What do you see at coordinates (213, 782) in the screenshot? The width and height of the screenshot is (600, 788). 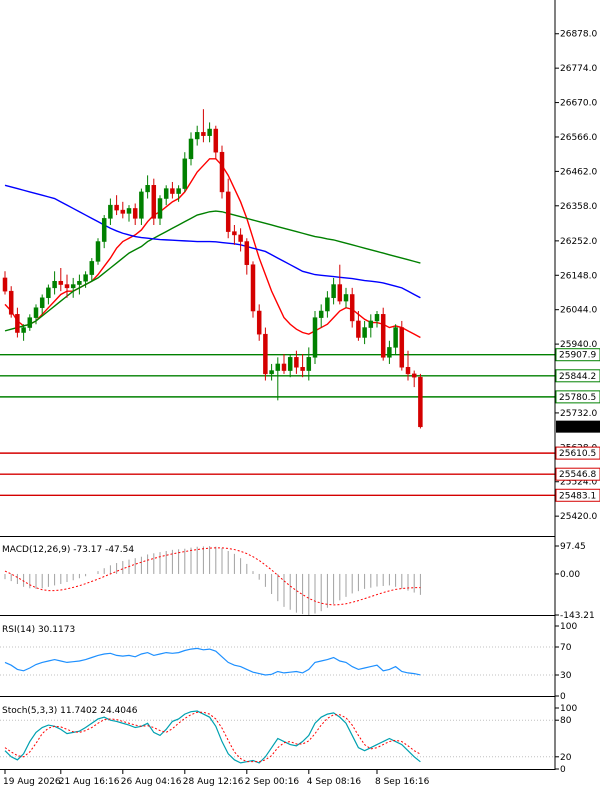 I see `time-tick-label: 28 Aug 12:16` at bounding box center [213, 782].